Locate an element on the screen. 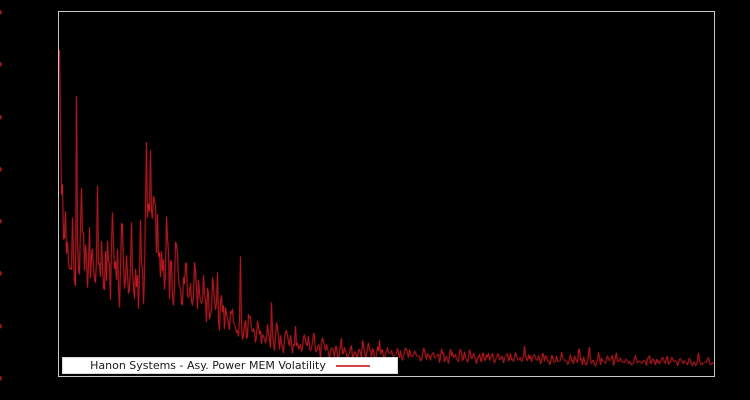 This screenshot has width=750, height=400. y-tick-label-500: 500% is located at coordinates (1, 115).